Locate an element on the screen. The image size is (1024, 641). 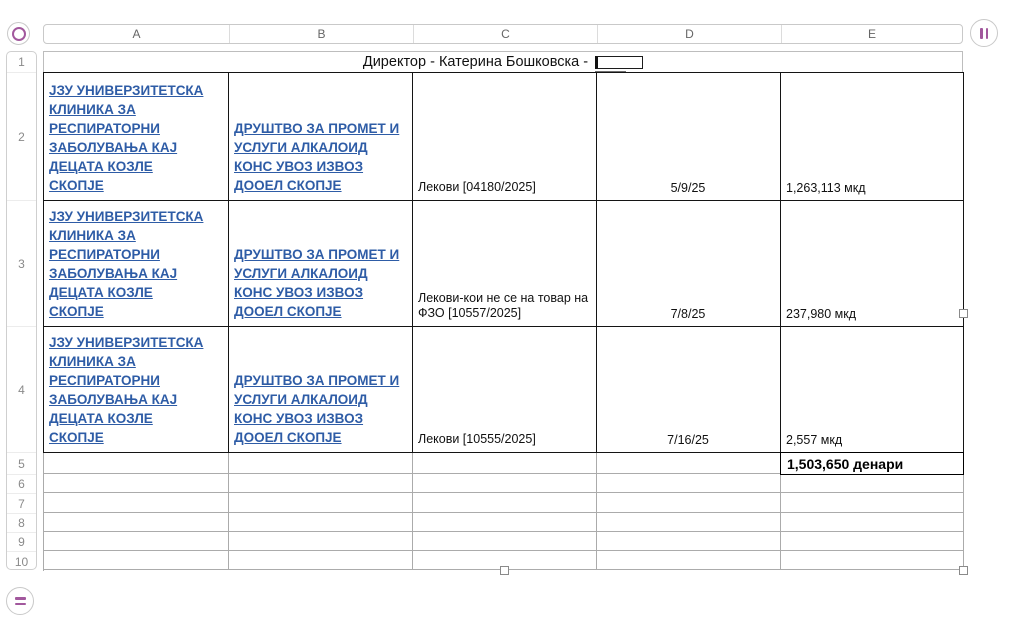
cell-C8 is located at coordinates (505, 522).